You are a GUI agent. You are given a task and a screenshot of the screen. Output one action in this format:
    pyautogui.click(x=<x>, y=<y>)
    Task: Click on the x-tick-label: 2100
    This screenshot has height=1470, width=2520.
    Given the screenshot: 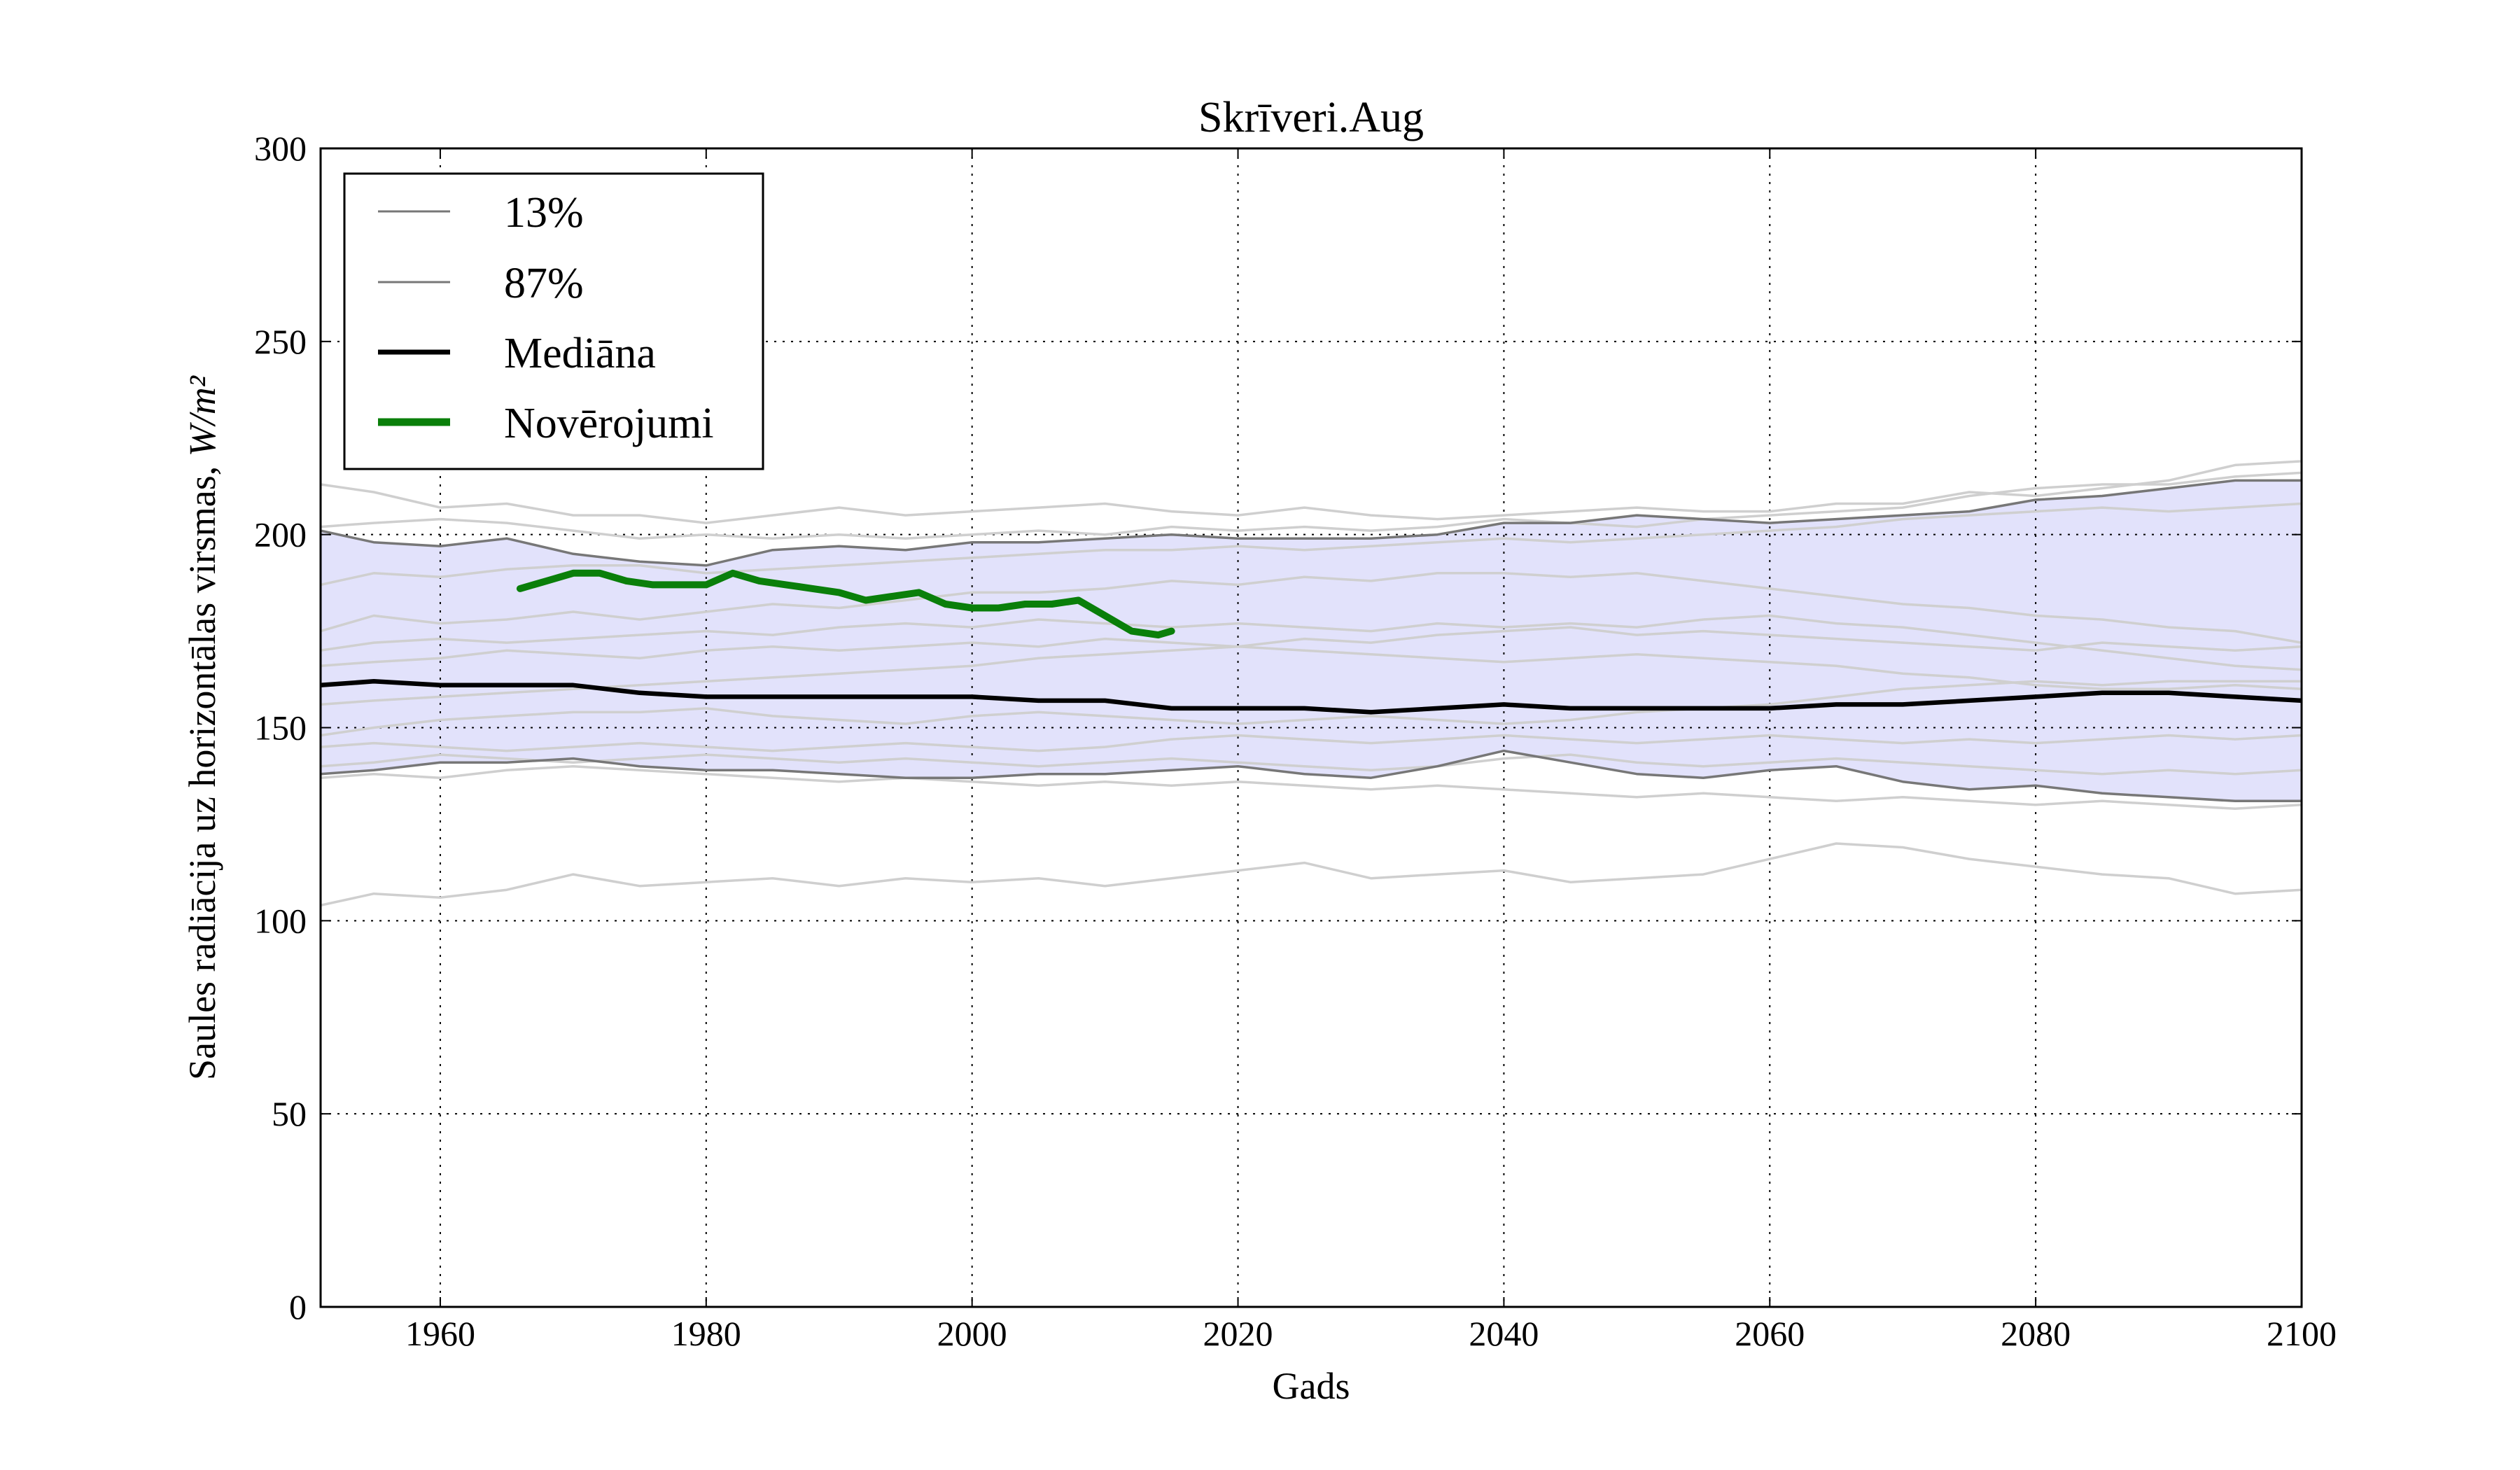 What is the action you would take?
    pyautogui.click(x=2302, y=1333)
    